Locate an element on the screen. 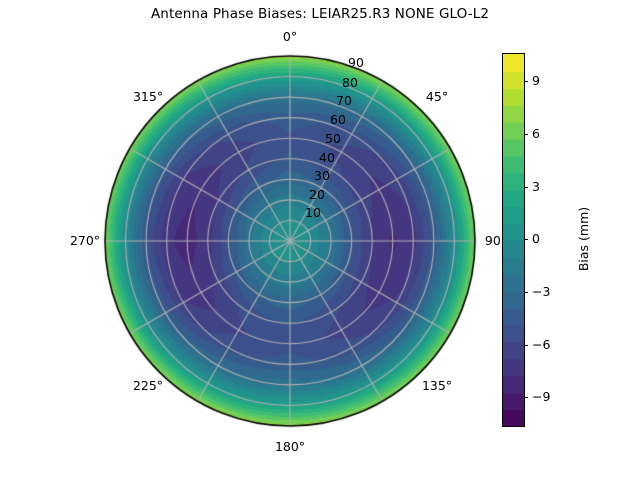  angular-tick-180: 180° is located at coordinates (290, 446).